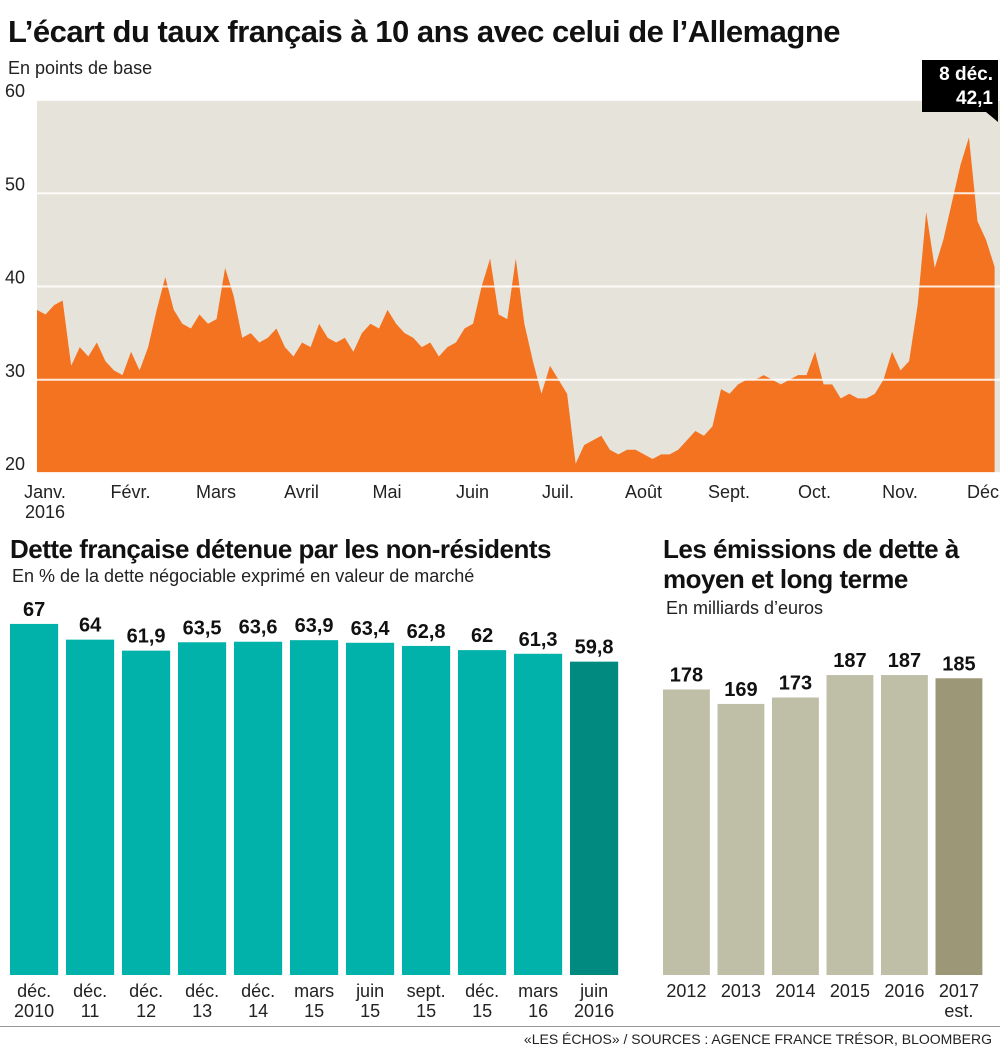  Describe the element at coordinates (15, 91) in the screenshot. I see `y-tick-label: 60` at that location.